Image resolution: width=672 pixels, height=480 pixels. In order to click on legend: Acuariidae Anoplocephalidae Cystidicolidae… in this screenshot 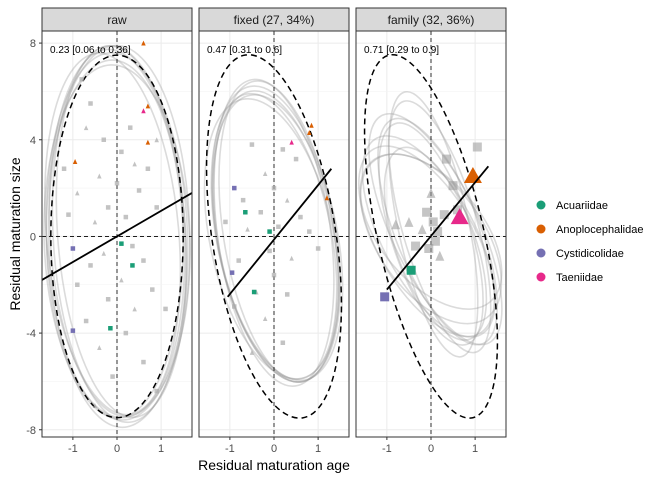, I will do `click(589, 242)`.